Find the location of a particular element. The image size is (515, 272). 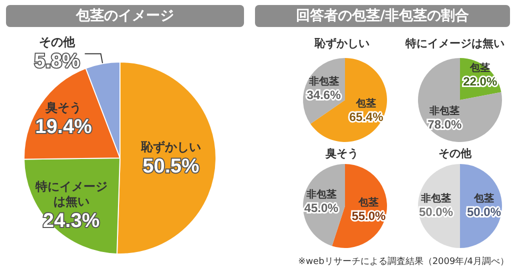

data-label: 65.4% is located at coordinates (366, 117).